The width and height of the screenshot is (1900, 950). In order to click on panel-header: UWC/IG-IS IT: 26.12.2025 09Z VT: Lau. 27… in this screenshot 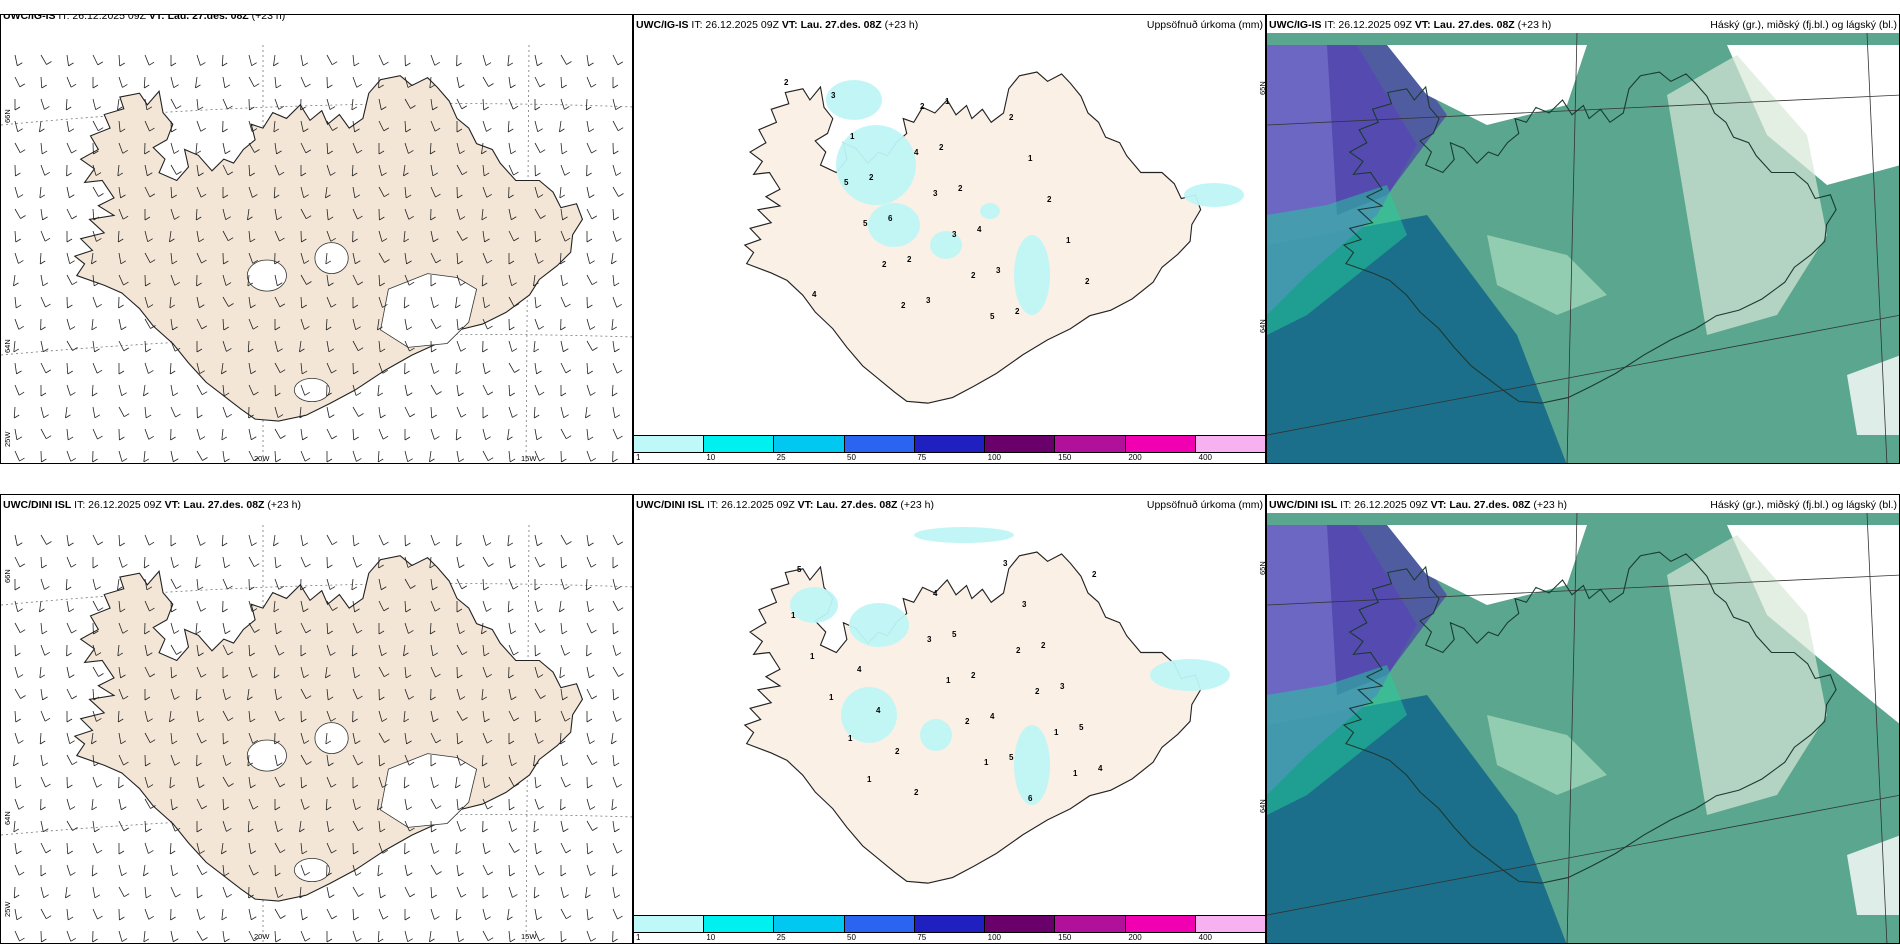, I will do `click(316, 19)`.